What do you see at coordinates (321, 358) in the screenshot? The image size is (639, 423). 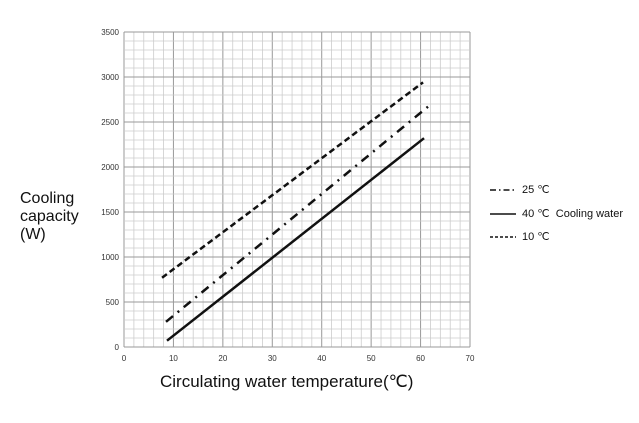 I see `x-tick-label: 40` at bounding box center [321, 358].